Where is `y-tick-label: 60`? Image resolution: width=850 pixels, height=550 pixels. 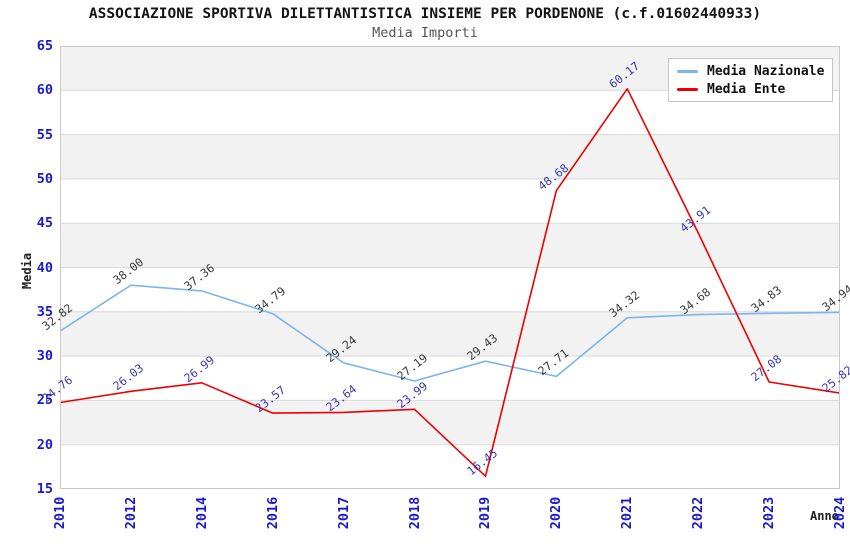
y-tick-label: 60 is located at coordinates (44, 90).